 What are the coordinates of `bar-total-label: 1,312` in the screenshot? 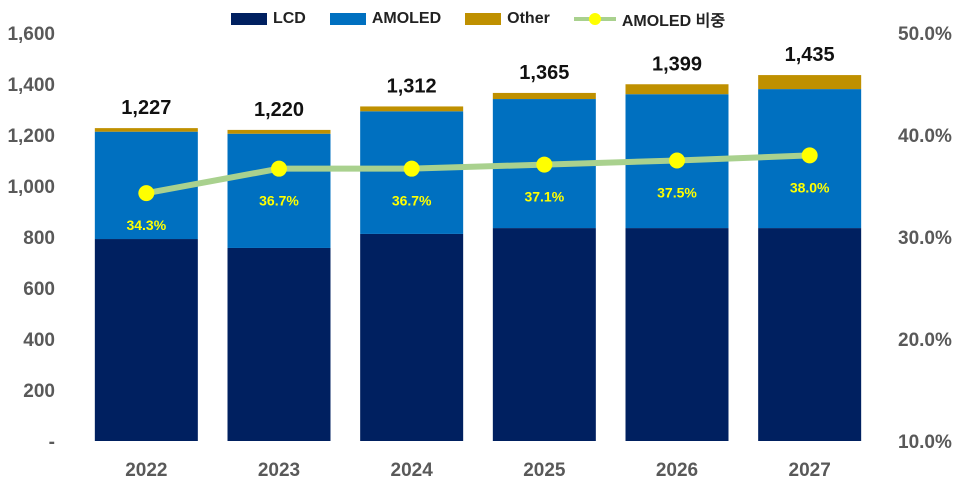 It's located at (412, 86).